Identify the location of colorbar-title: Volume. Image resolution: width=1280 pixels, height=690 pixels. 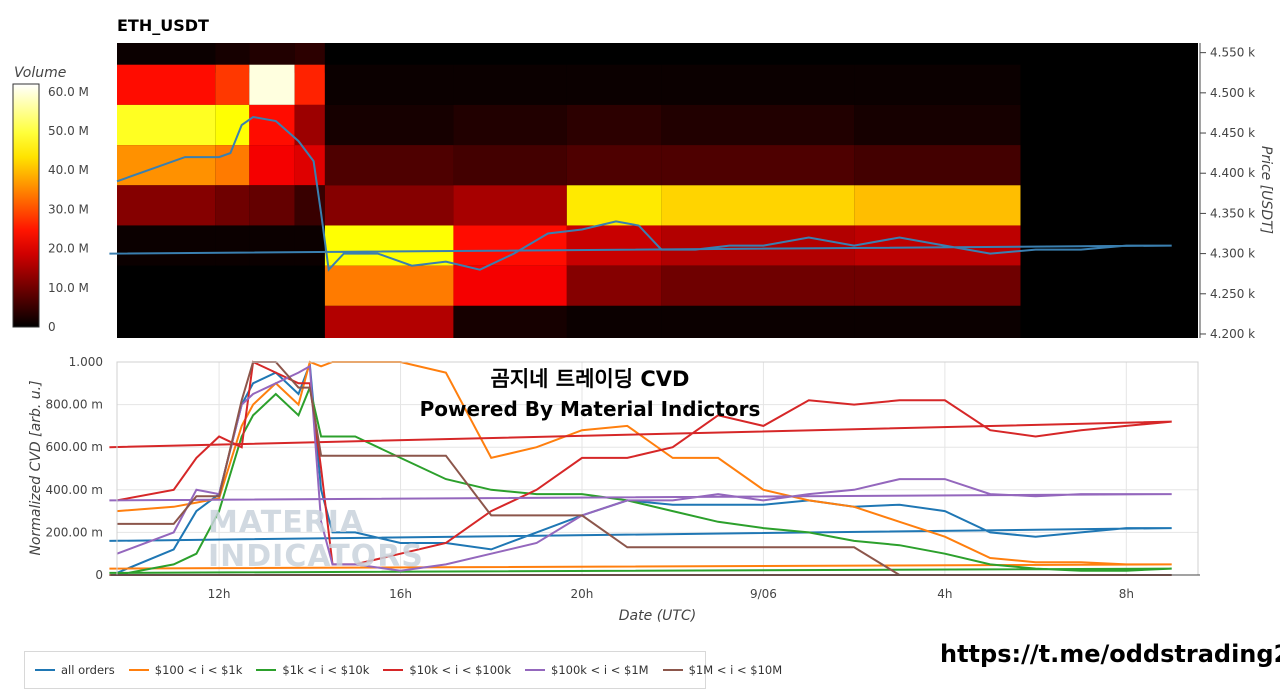
(40, 73).